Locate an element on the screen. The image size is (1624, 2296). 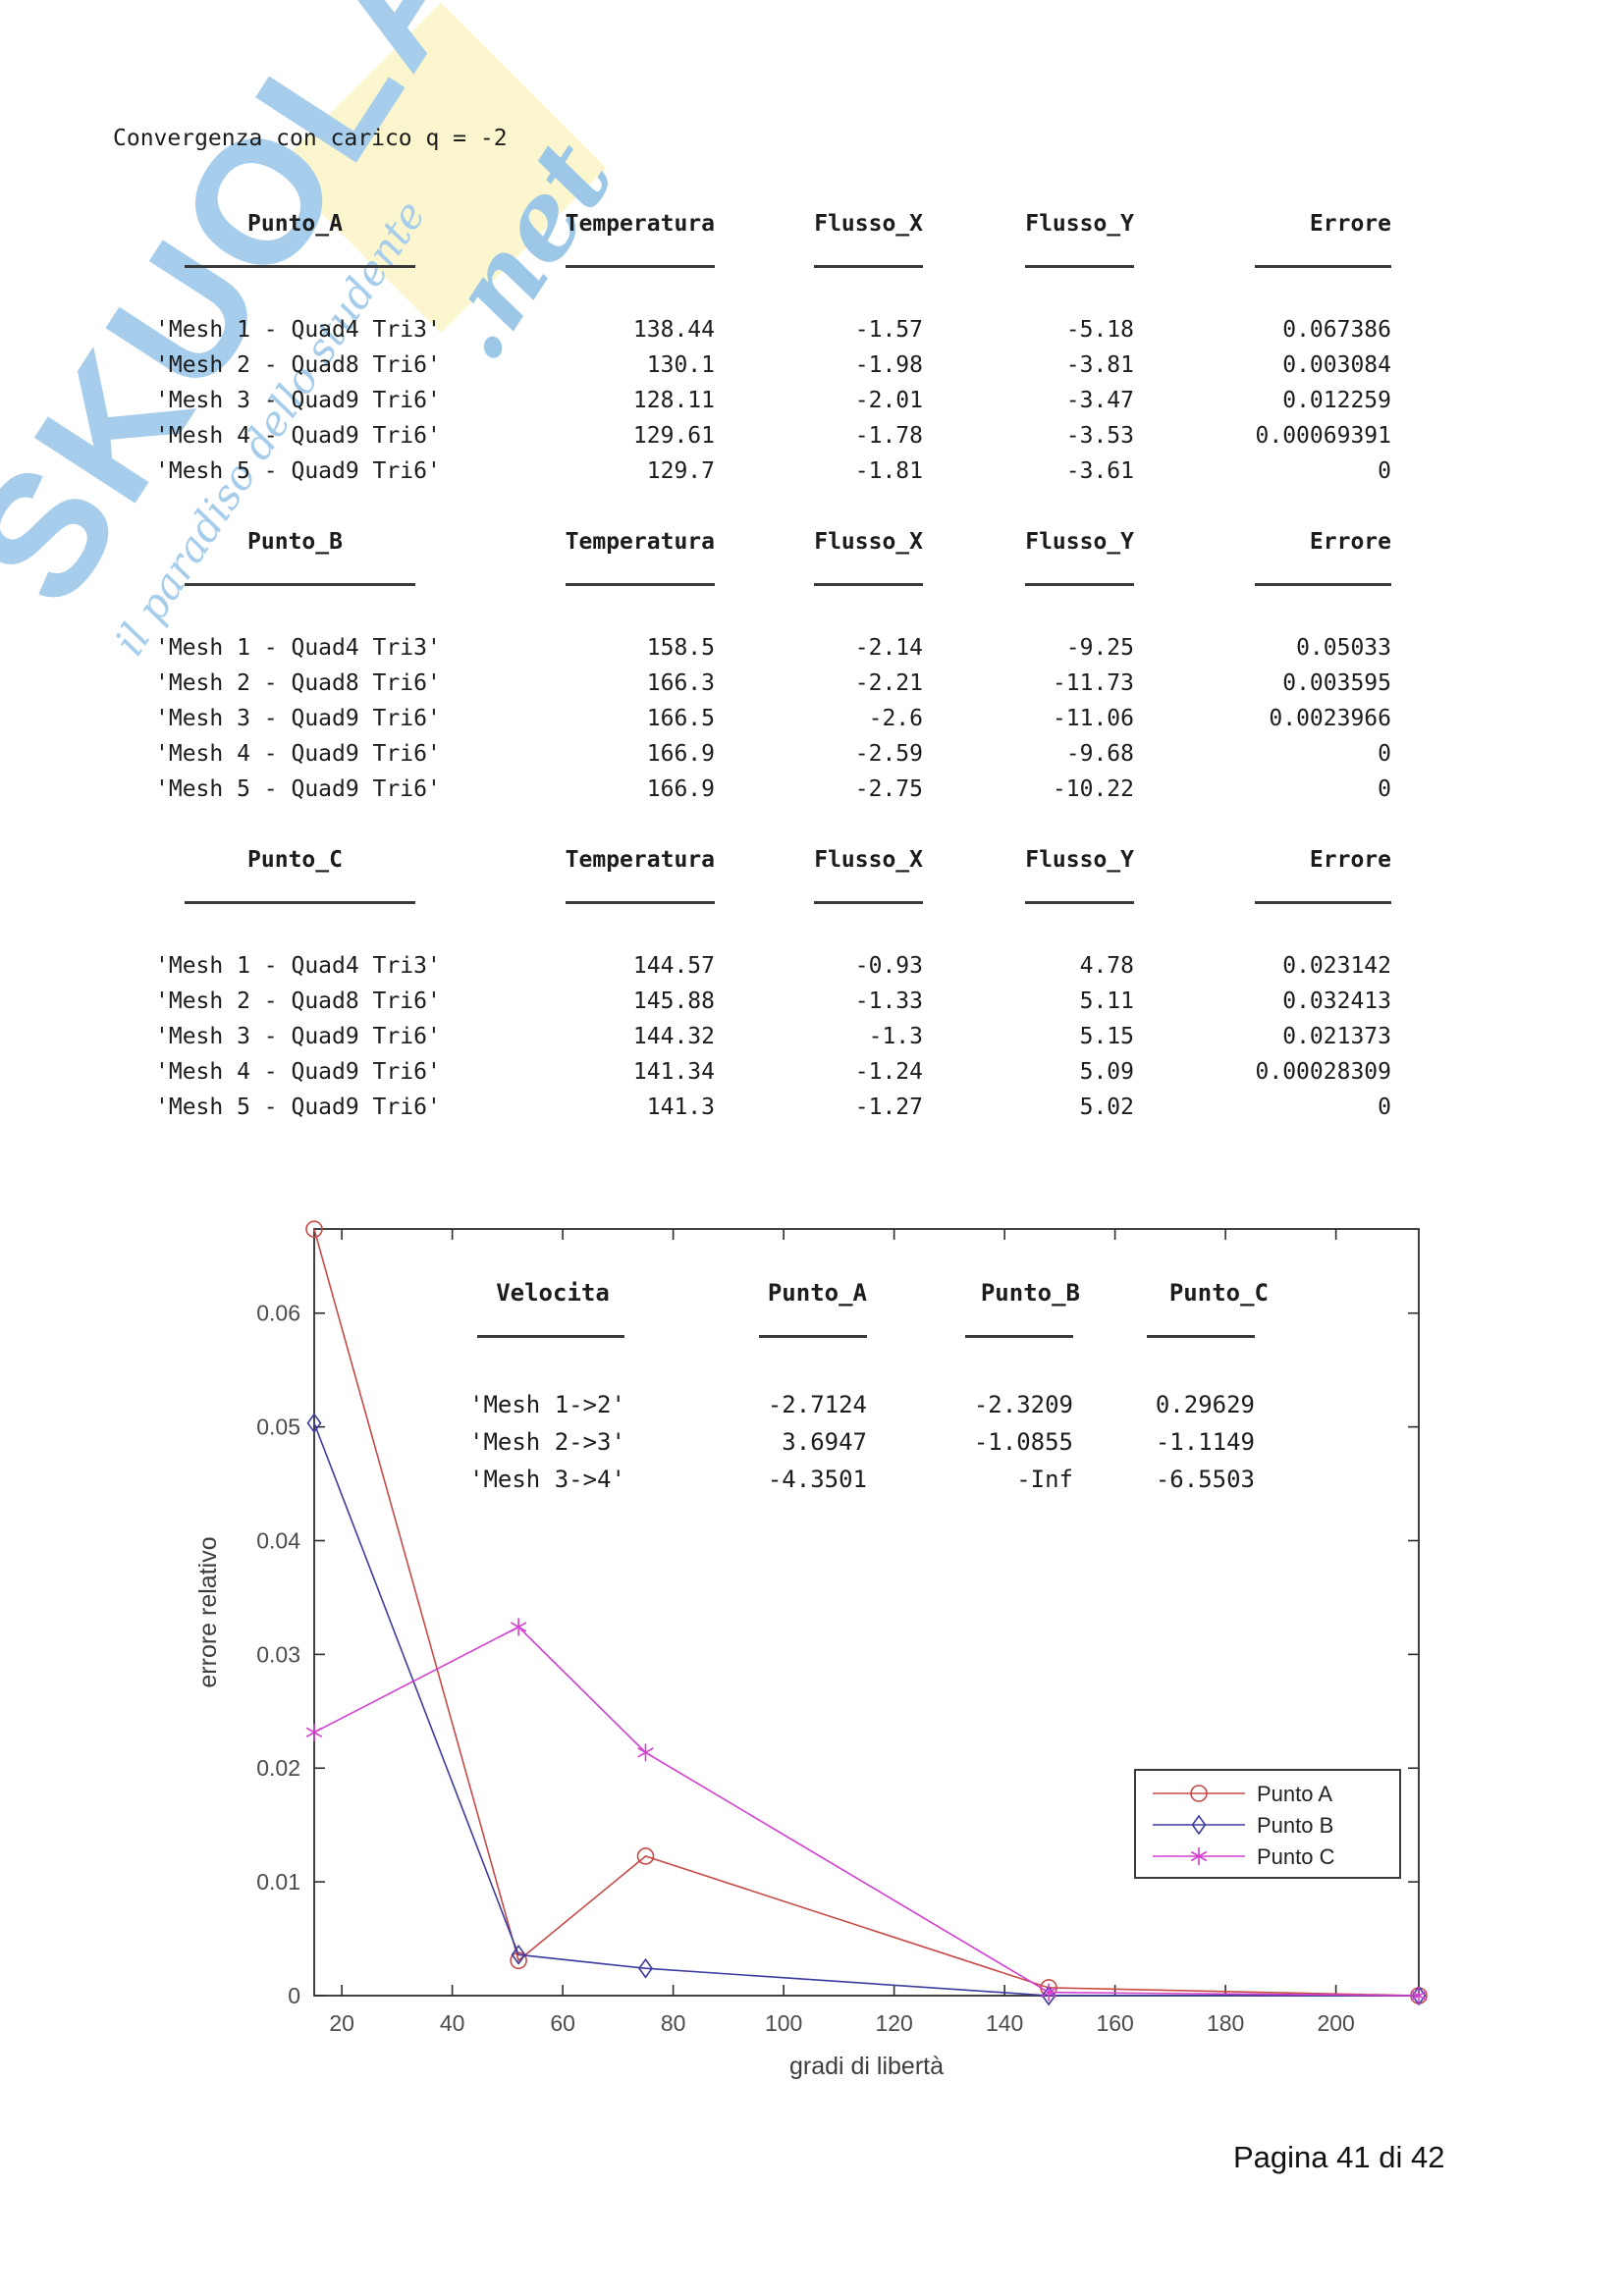
cell-value: 128.11 is located at coordinates (673, 400).